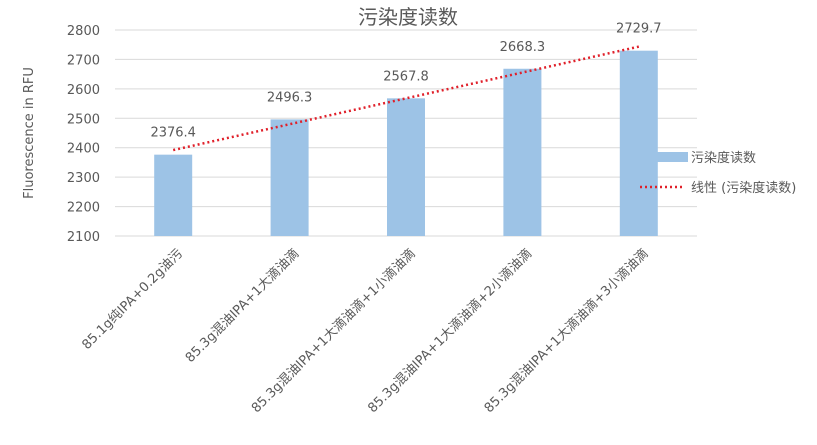  I want to click on data-label: 2496.3, so click(290, 97).